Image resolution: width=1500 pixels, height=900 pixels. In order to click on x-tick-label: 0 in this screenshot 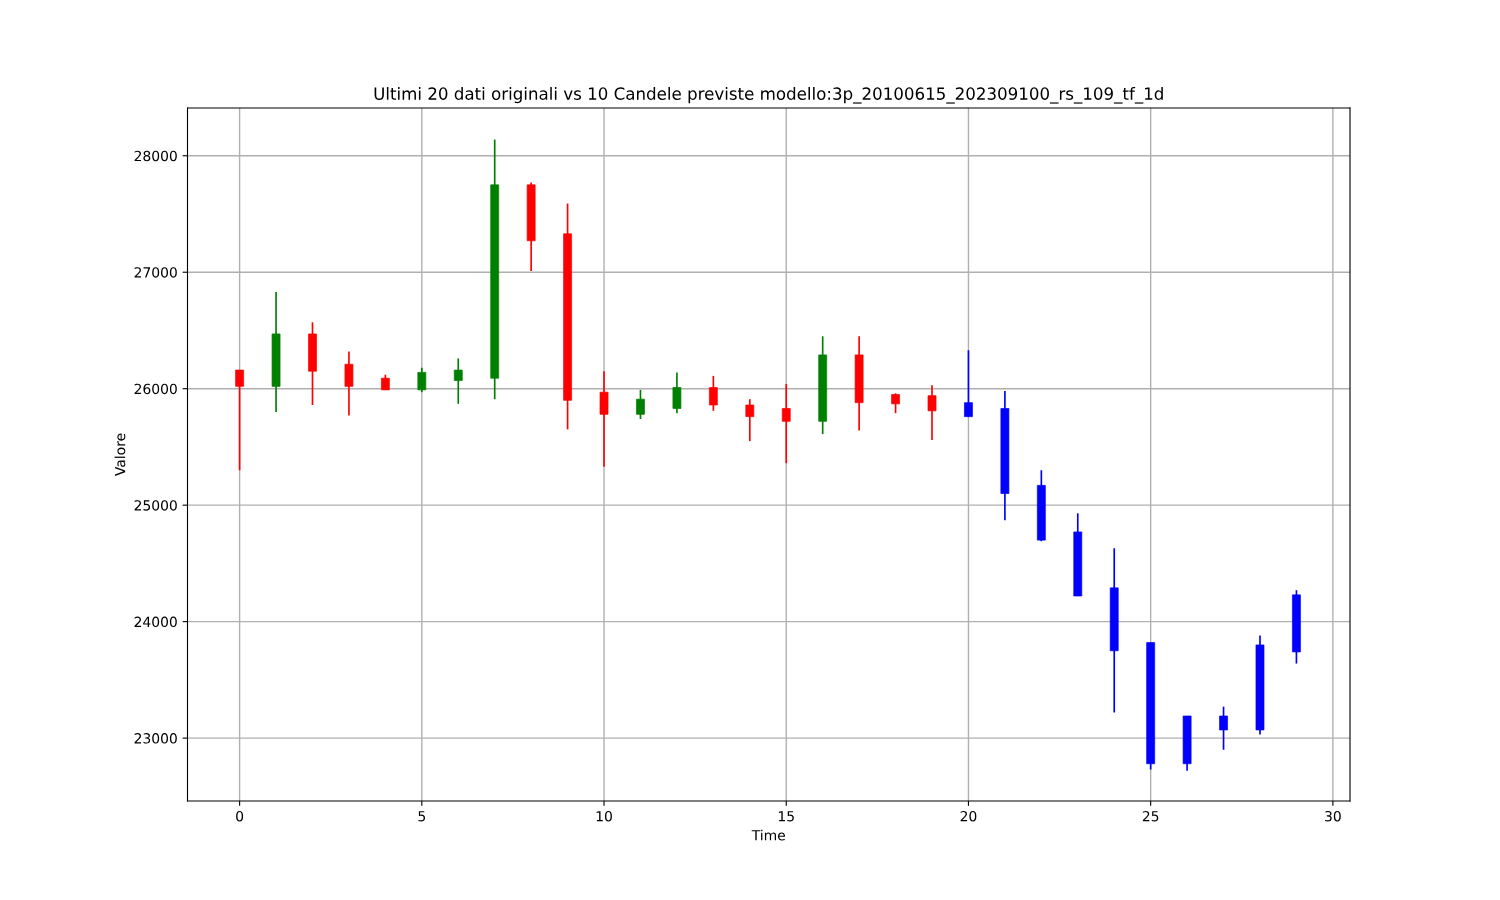, I will do `click(240, 816)`.